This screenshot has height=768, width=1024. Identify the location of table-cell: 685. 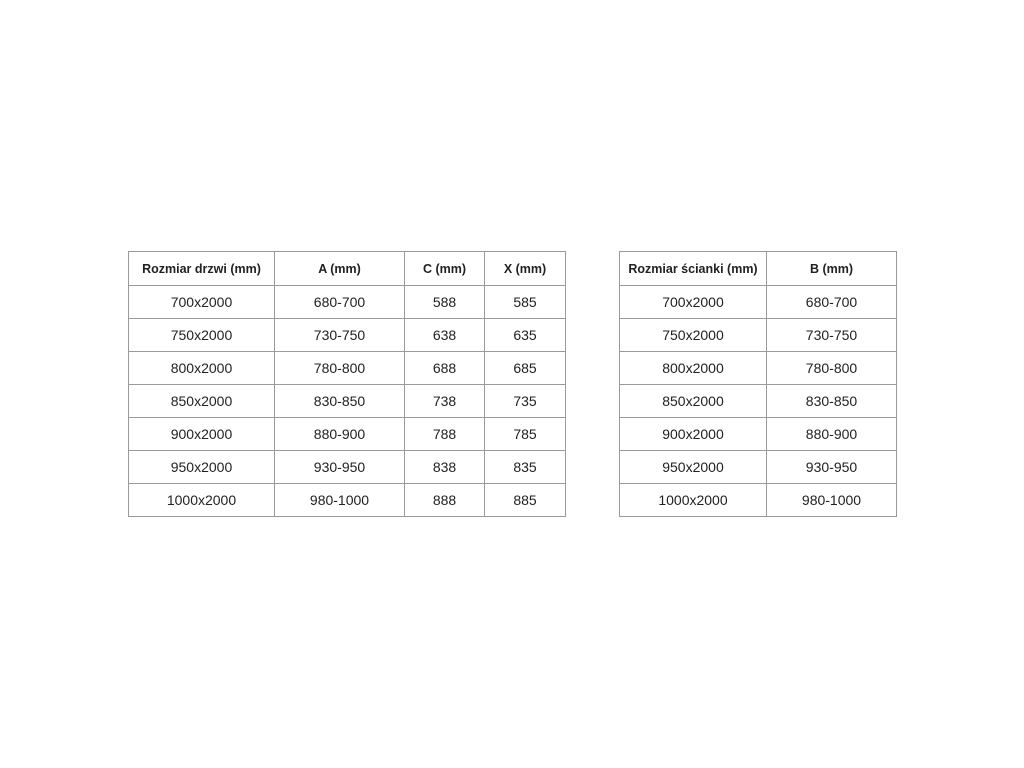
(525, 368).